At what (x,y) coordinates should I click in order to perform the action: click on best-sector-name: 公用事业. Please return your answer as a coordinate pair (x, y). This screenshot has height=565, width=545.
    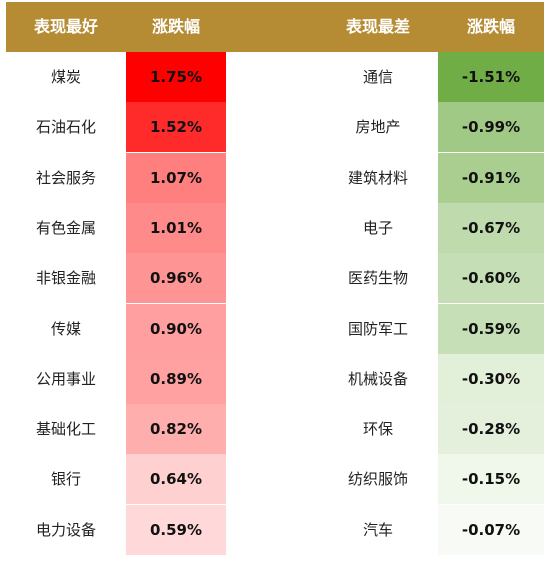
    Looking at the image, I should click on (65, 378).